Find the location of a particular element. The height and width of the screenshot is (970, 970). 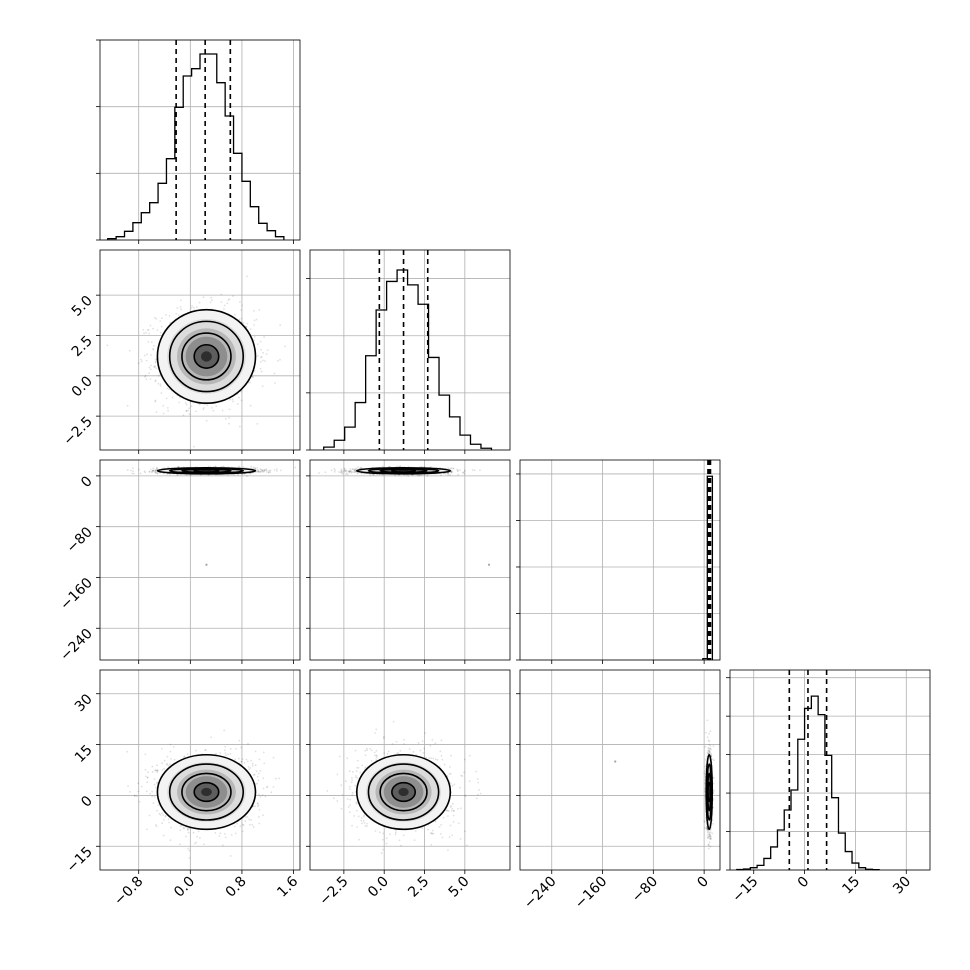

x-tick-label-0-0: −0.8 is located at coordinates (128, 891).